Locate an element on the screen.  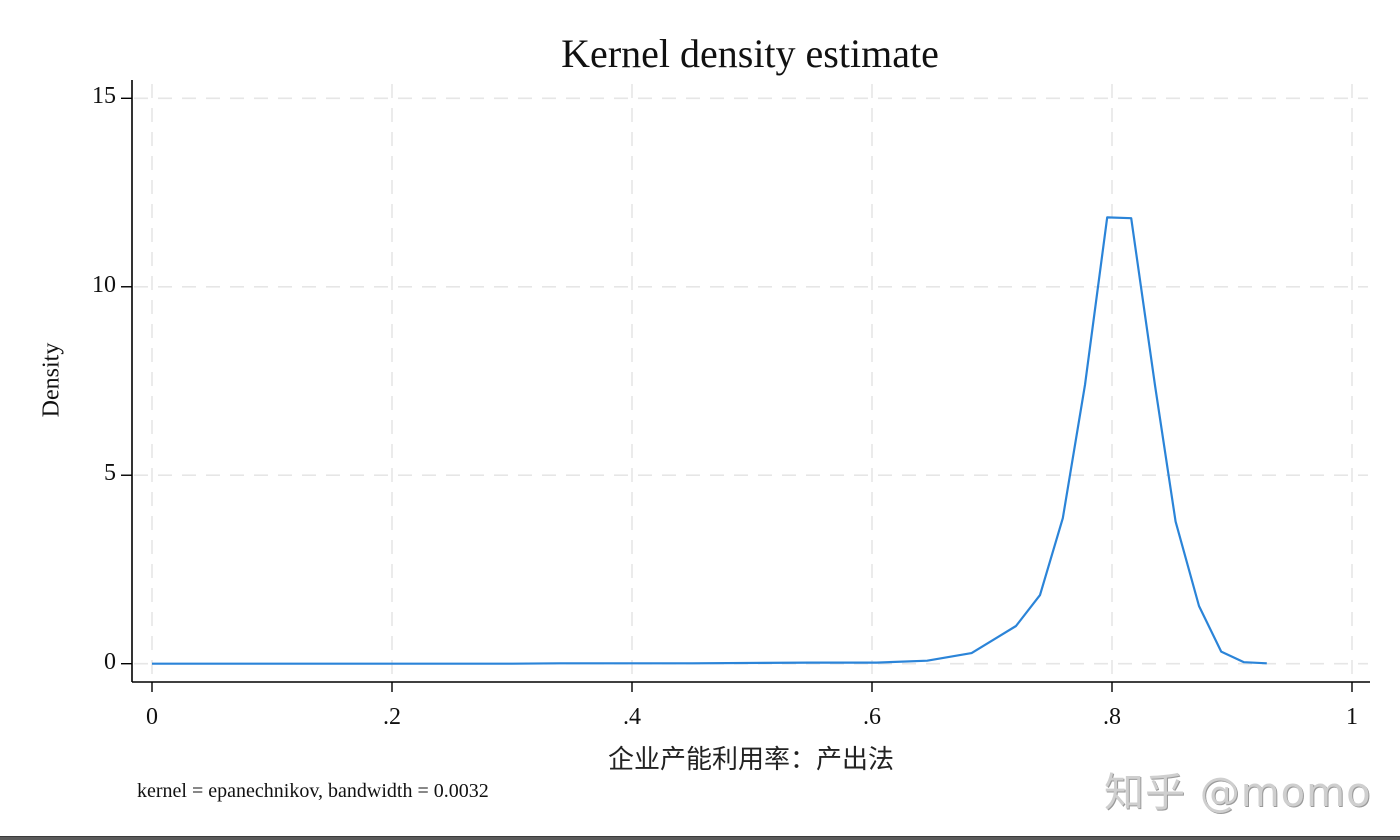
x-axis-label: 企业产能利用率：产出法 is located at coordinates (750, 760).